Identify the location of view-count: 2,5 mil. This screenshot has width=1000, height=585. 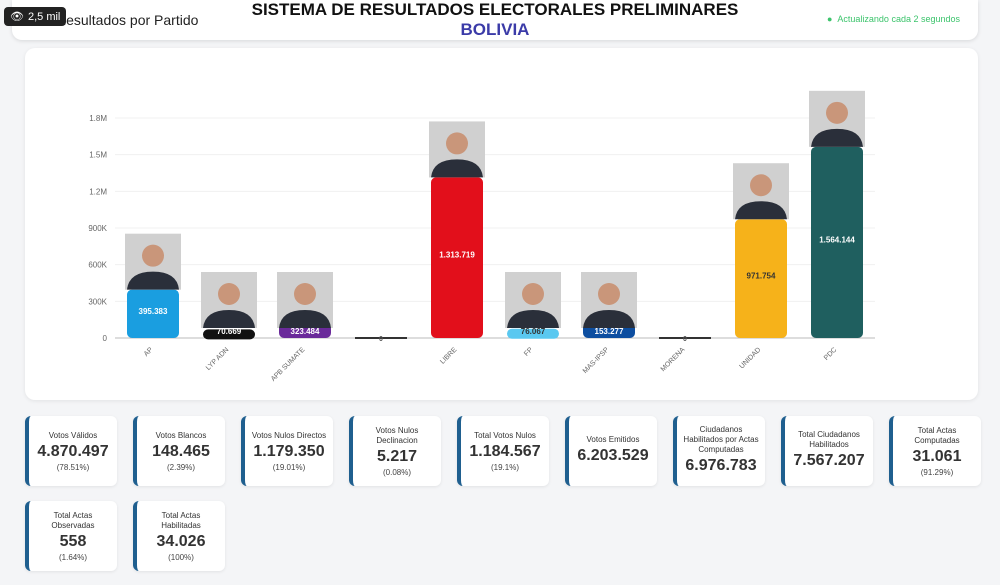
(44, 16).